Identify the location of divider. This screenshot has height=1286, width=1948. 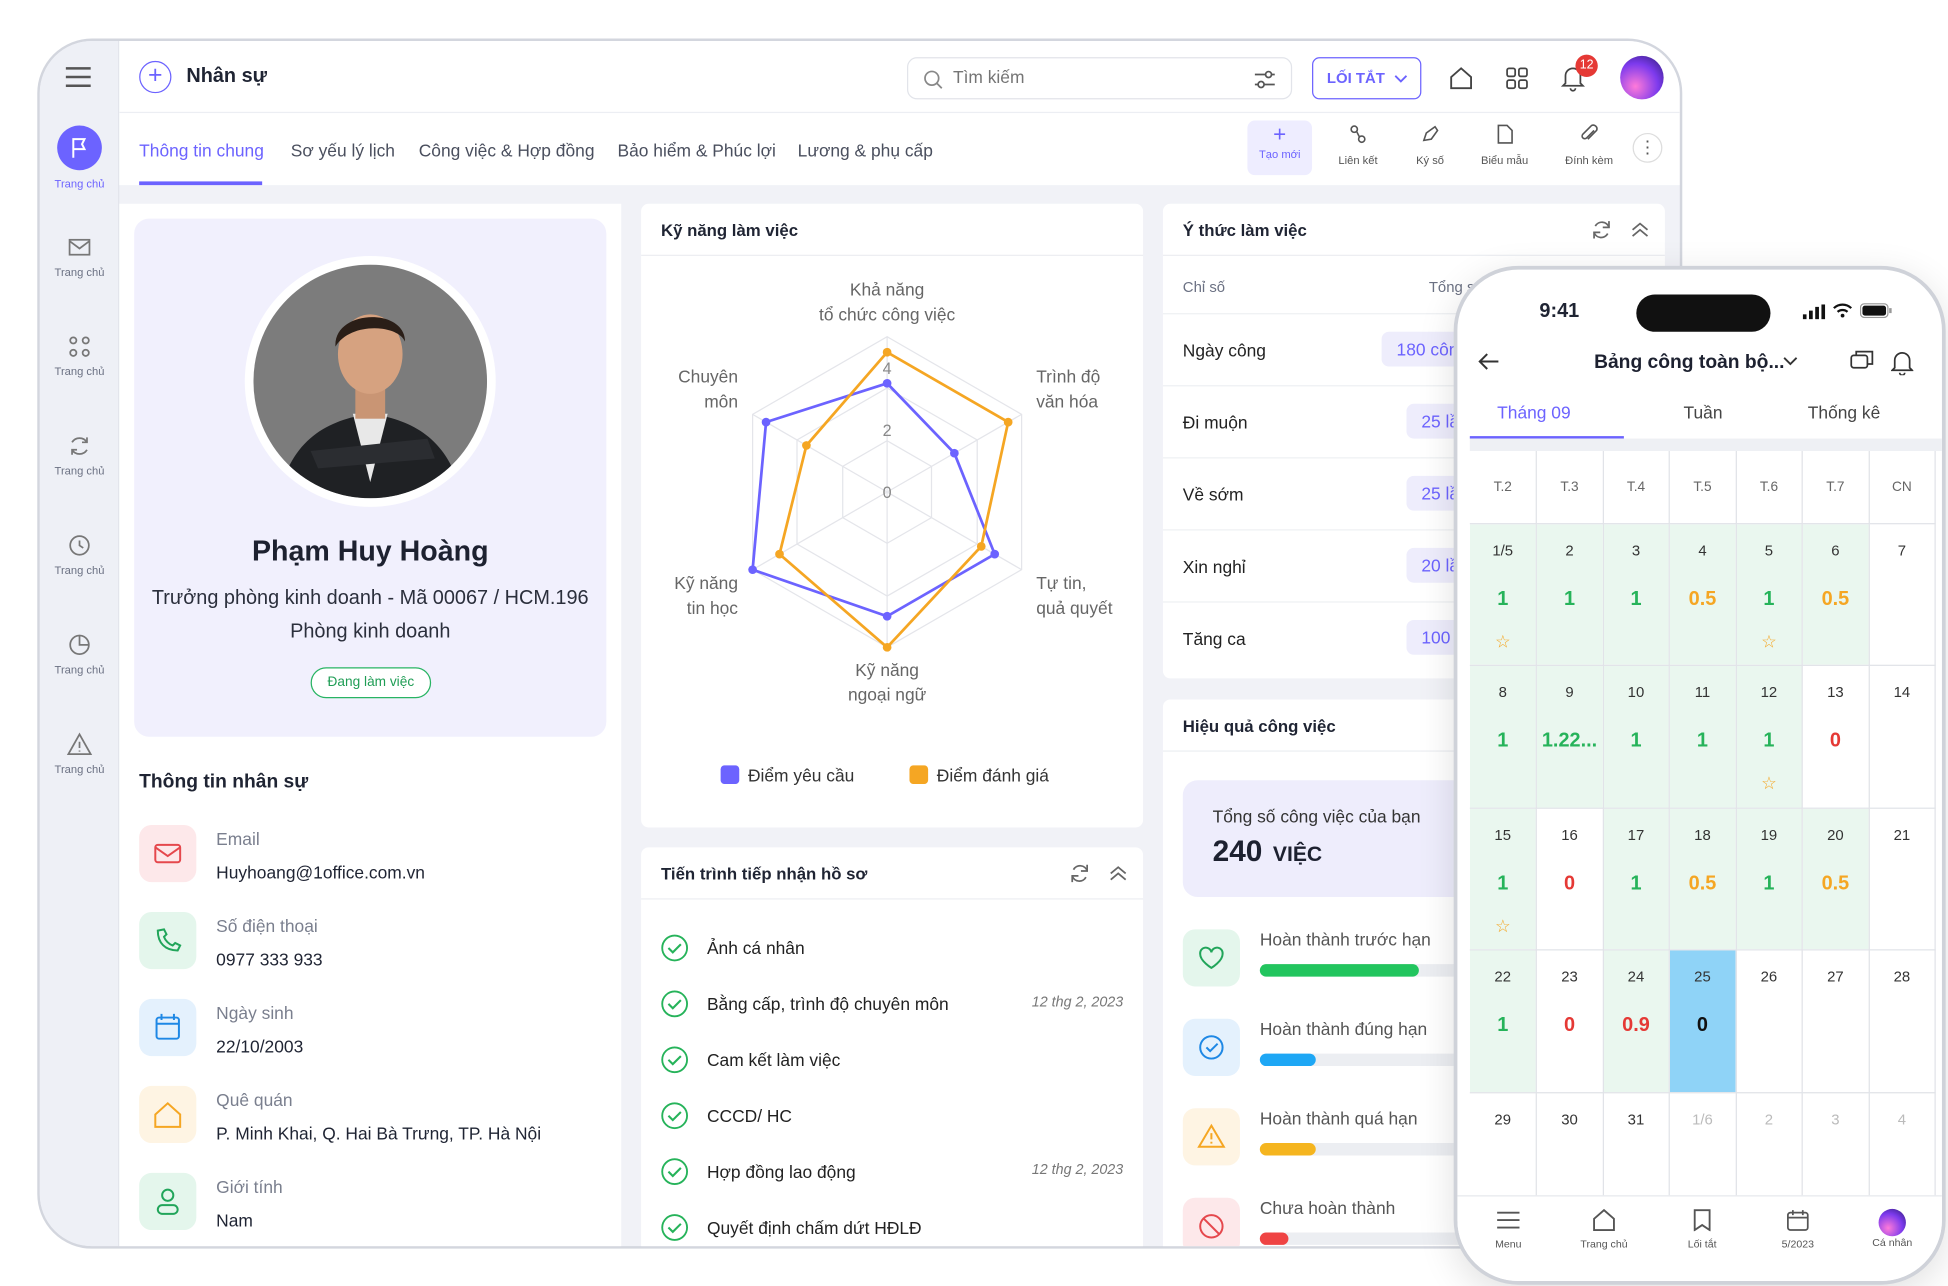
(1413, 751).